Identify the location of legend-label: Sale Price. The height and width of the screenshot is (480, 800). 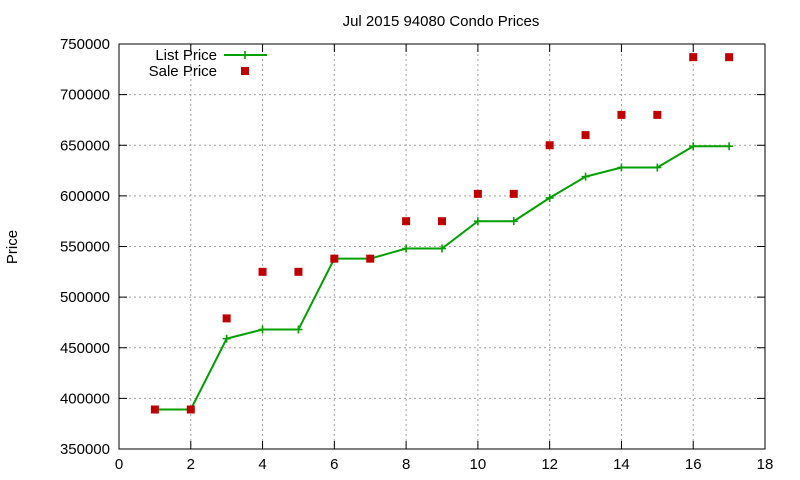
(183, 71).